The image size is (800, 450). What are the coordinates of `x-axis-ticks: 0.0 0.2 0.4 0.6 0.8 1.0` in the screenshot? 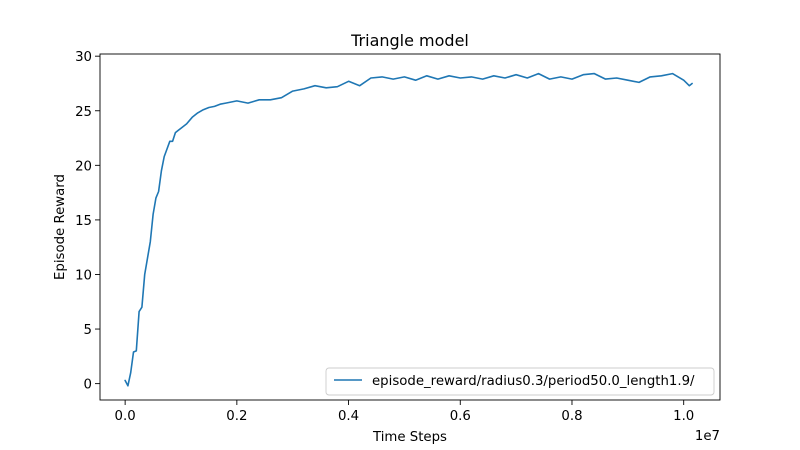 It's located at (404, 412).